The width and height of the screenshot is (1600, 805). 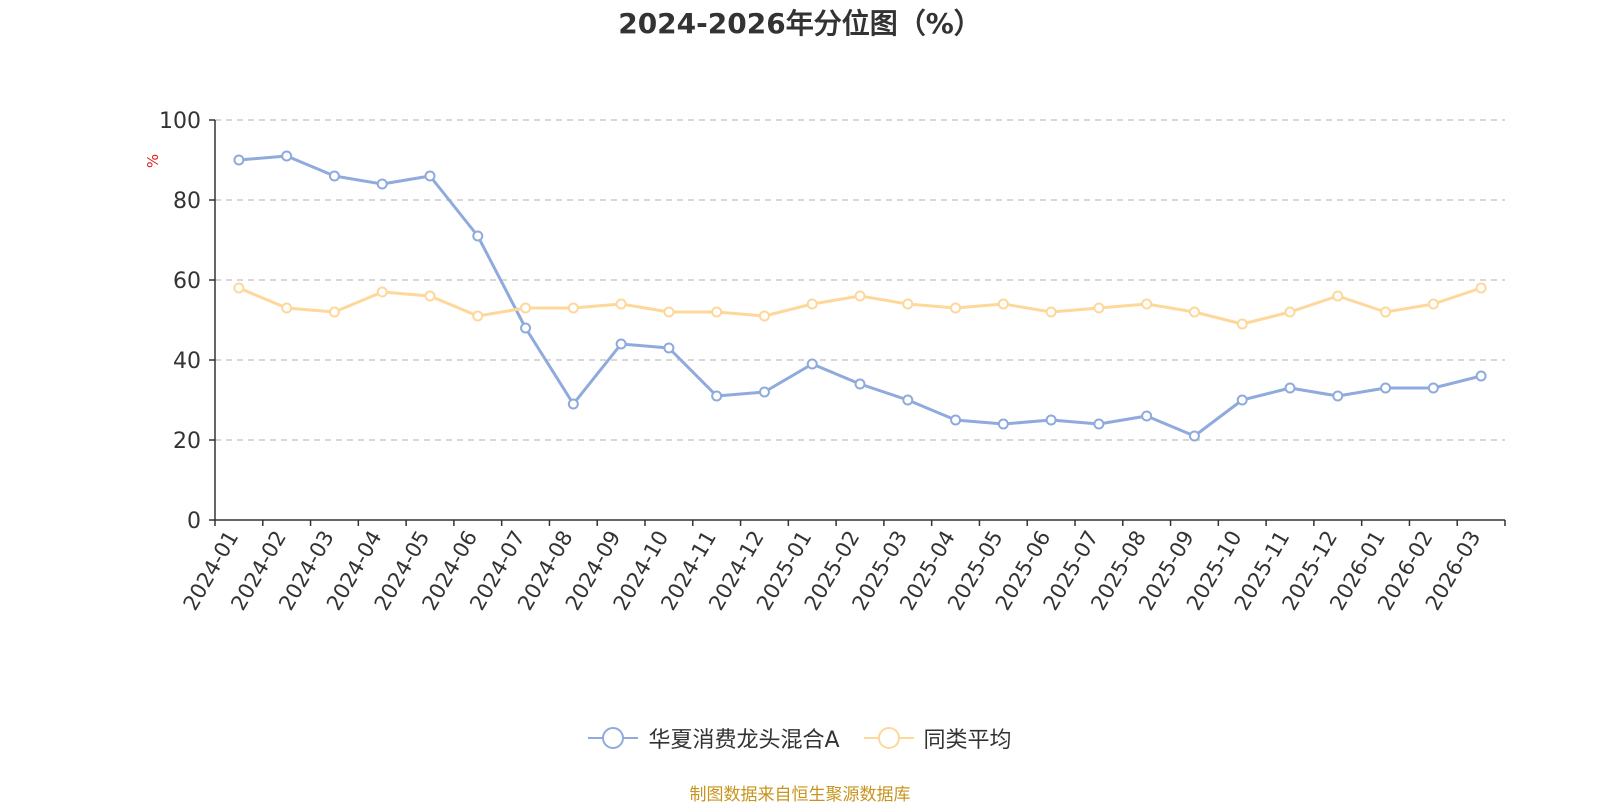 I want to click on legend-label-series-1: 华夏消费龙头混合A, so click(x=744, y=740).